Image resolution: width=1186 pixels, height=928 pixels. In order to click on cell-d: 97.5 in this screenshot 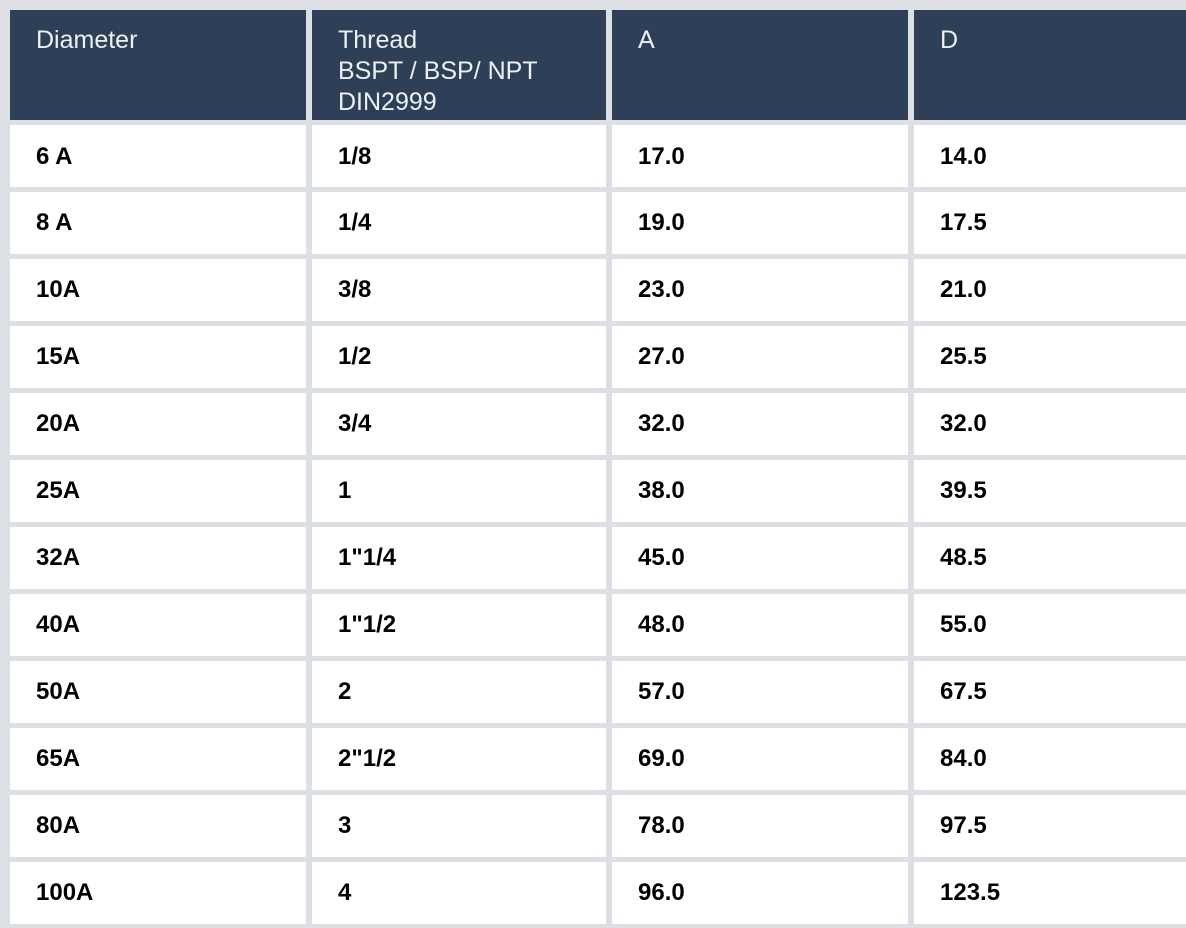, I will do `click(1050, 826)`.